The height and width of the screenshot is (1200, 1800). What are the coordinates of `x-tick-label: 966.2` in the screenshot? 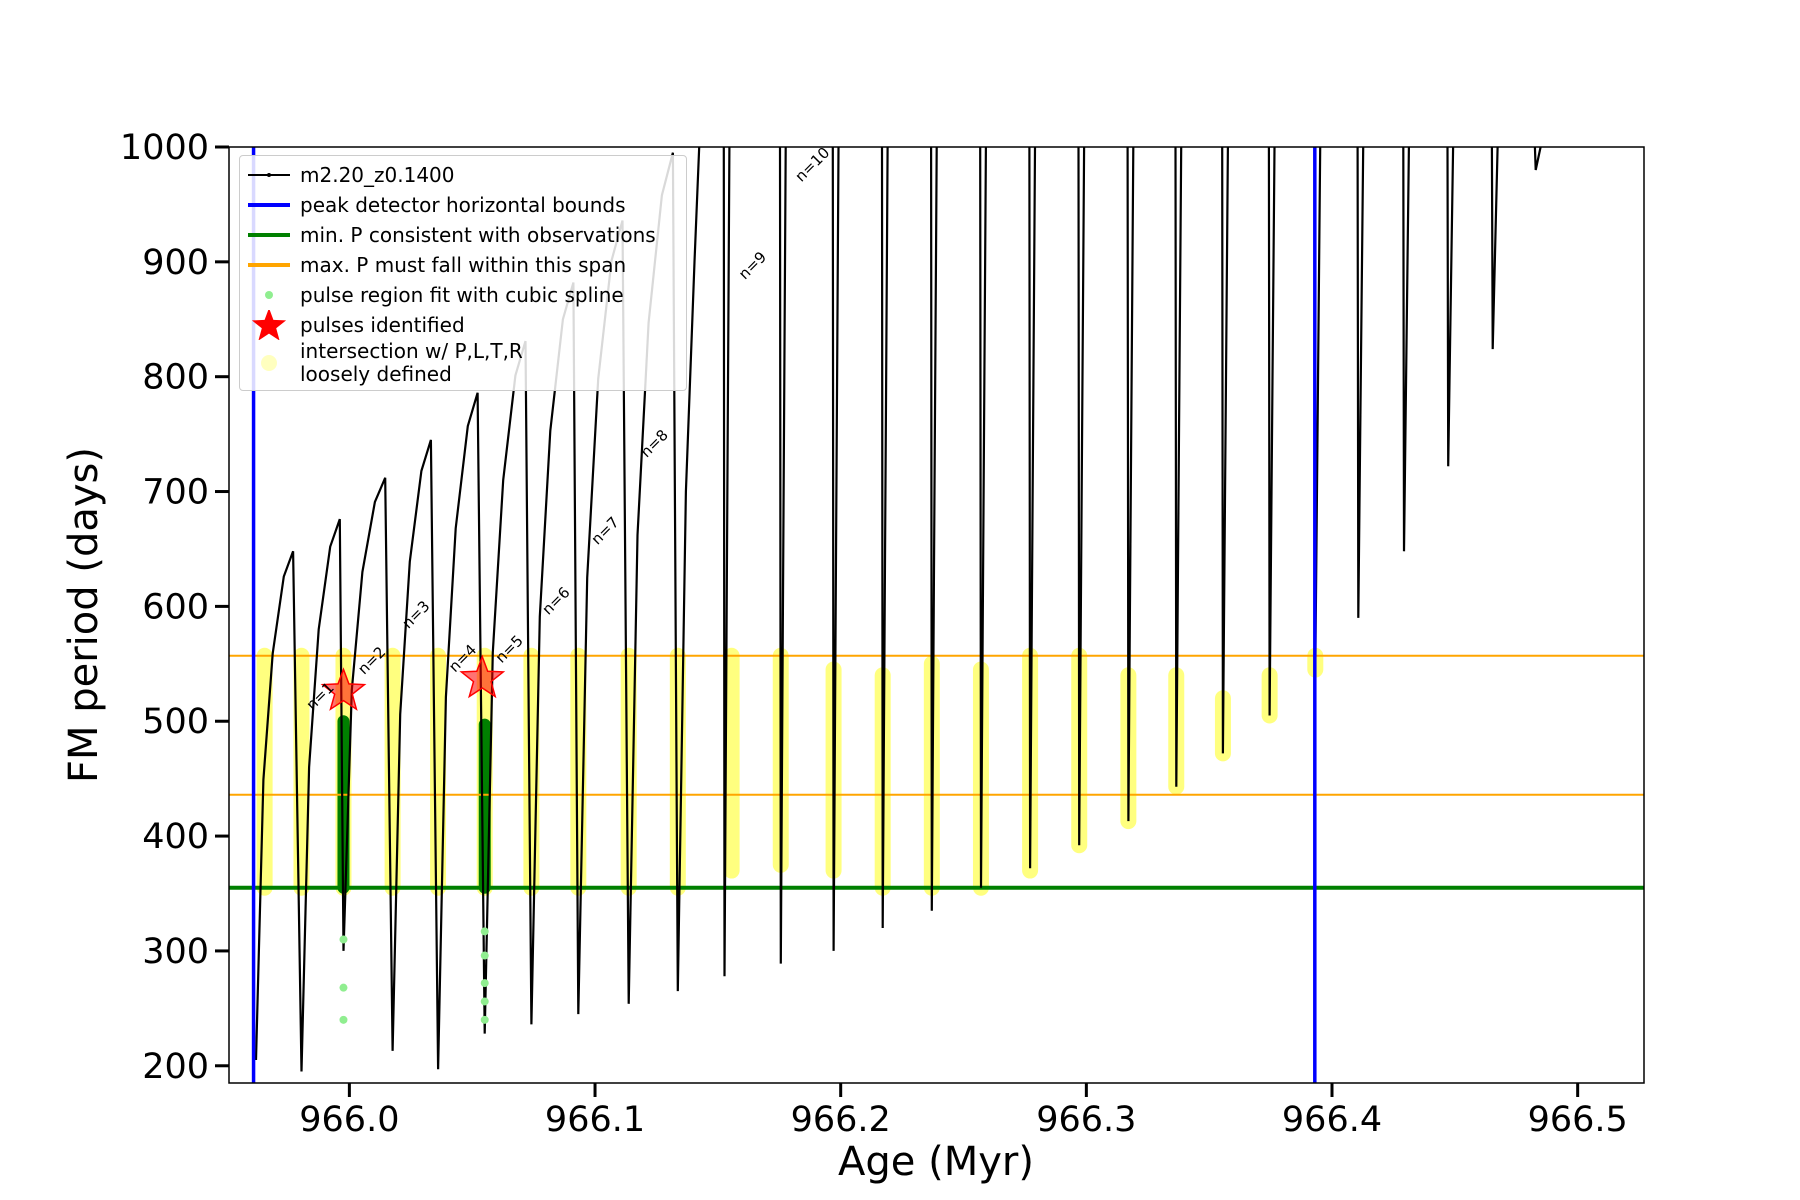 It's located at (841, 1120).